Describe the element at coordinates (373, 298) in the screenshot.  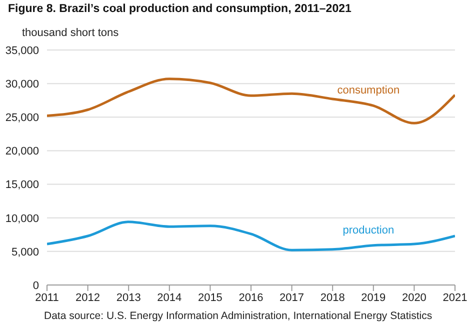
I see `x-tick-label: 2019` at that location.